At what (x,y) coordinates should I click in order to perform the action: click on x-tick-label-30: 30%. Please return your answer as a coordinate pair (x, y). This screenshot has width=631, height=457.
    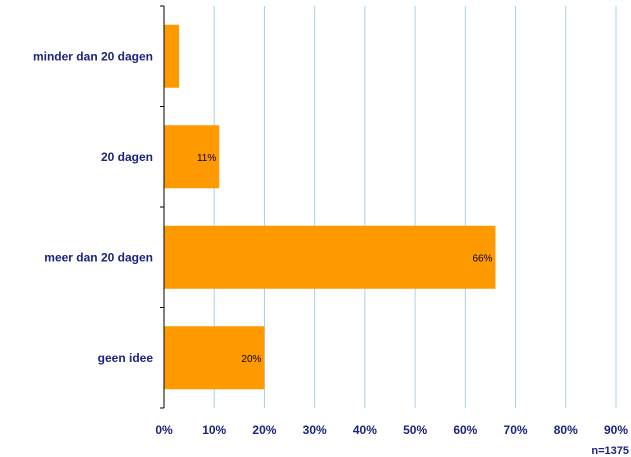
    Looking at the image, I should click on (315, 430).